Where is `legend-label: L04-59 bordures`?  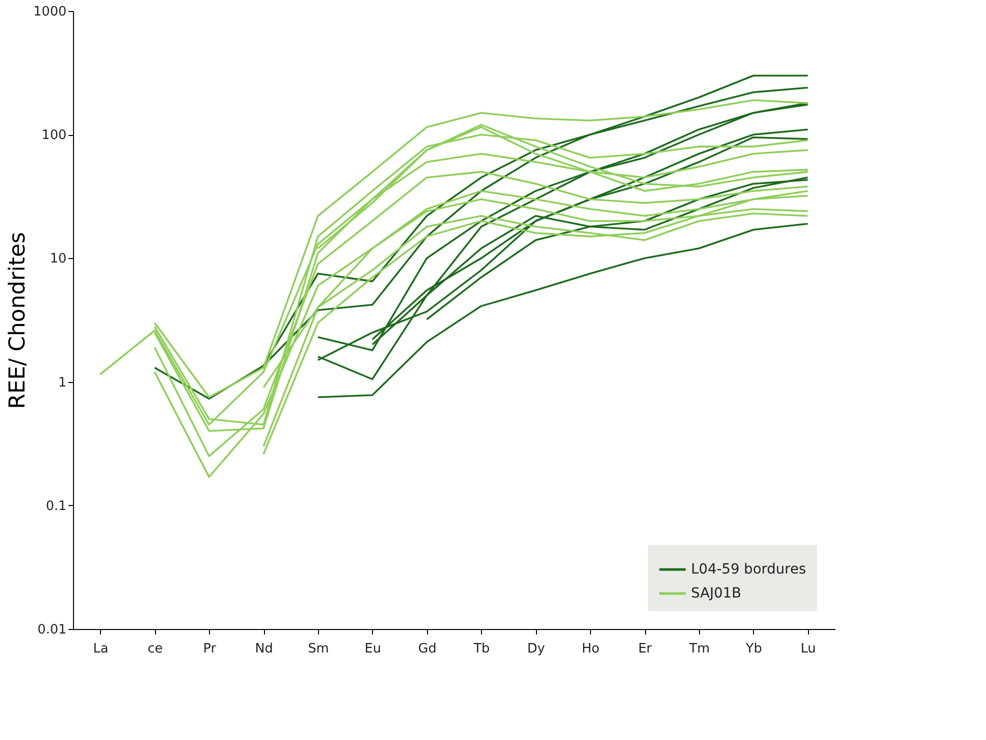
legend-label: L04-59 bordures is located at coordinates (748, 570).